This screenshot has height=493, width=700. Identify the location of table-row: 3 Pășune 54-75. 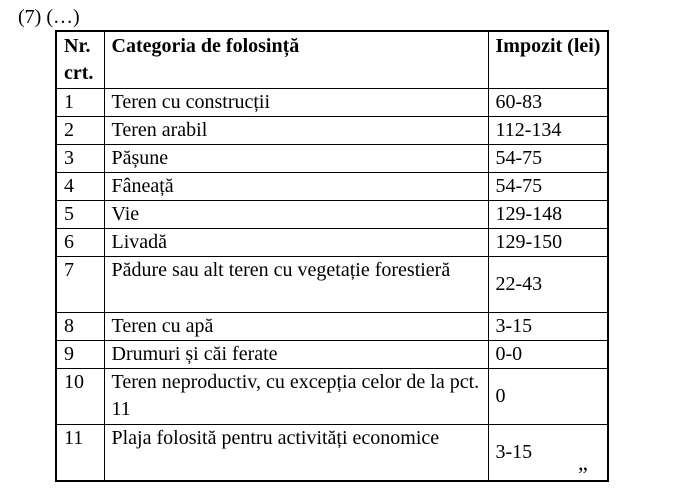
(332, 158).